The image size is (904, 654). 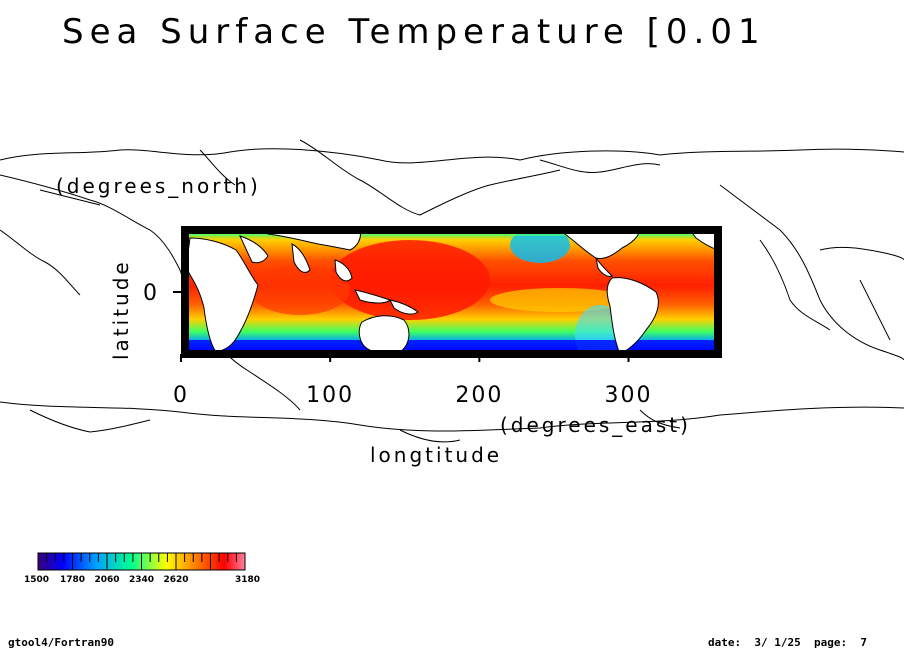 I want to click on colorbar-ticks, so click(x=141, y=561).